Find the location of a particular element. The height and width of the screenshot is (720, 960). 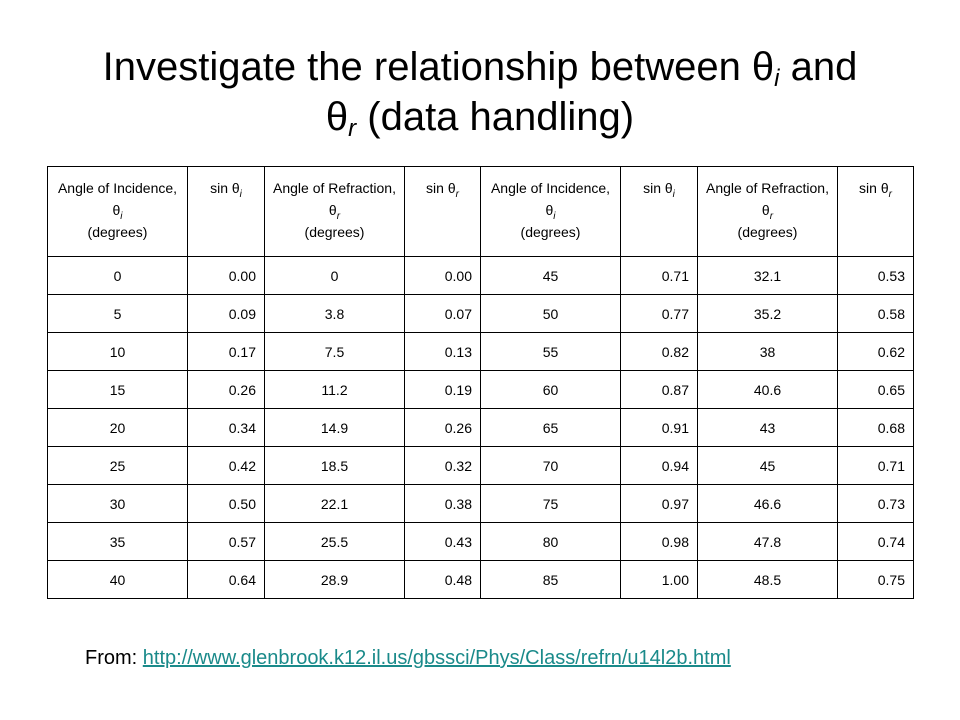

title-text: θ is located at coordinates (337, 117).